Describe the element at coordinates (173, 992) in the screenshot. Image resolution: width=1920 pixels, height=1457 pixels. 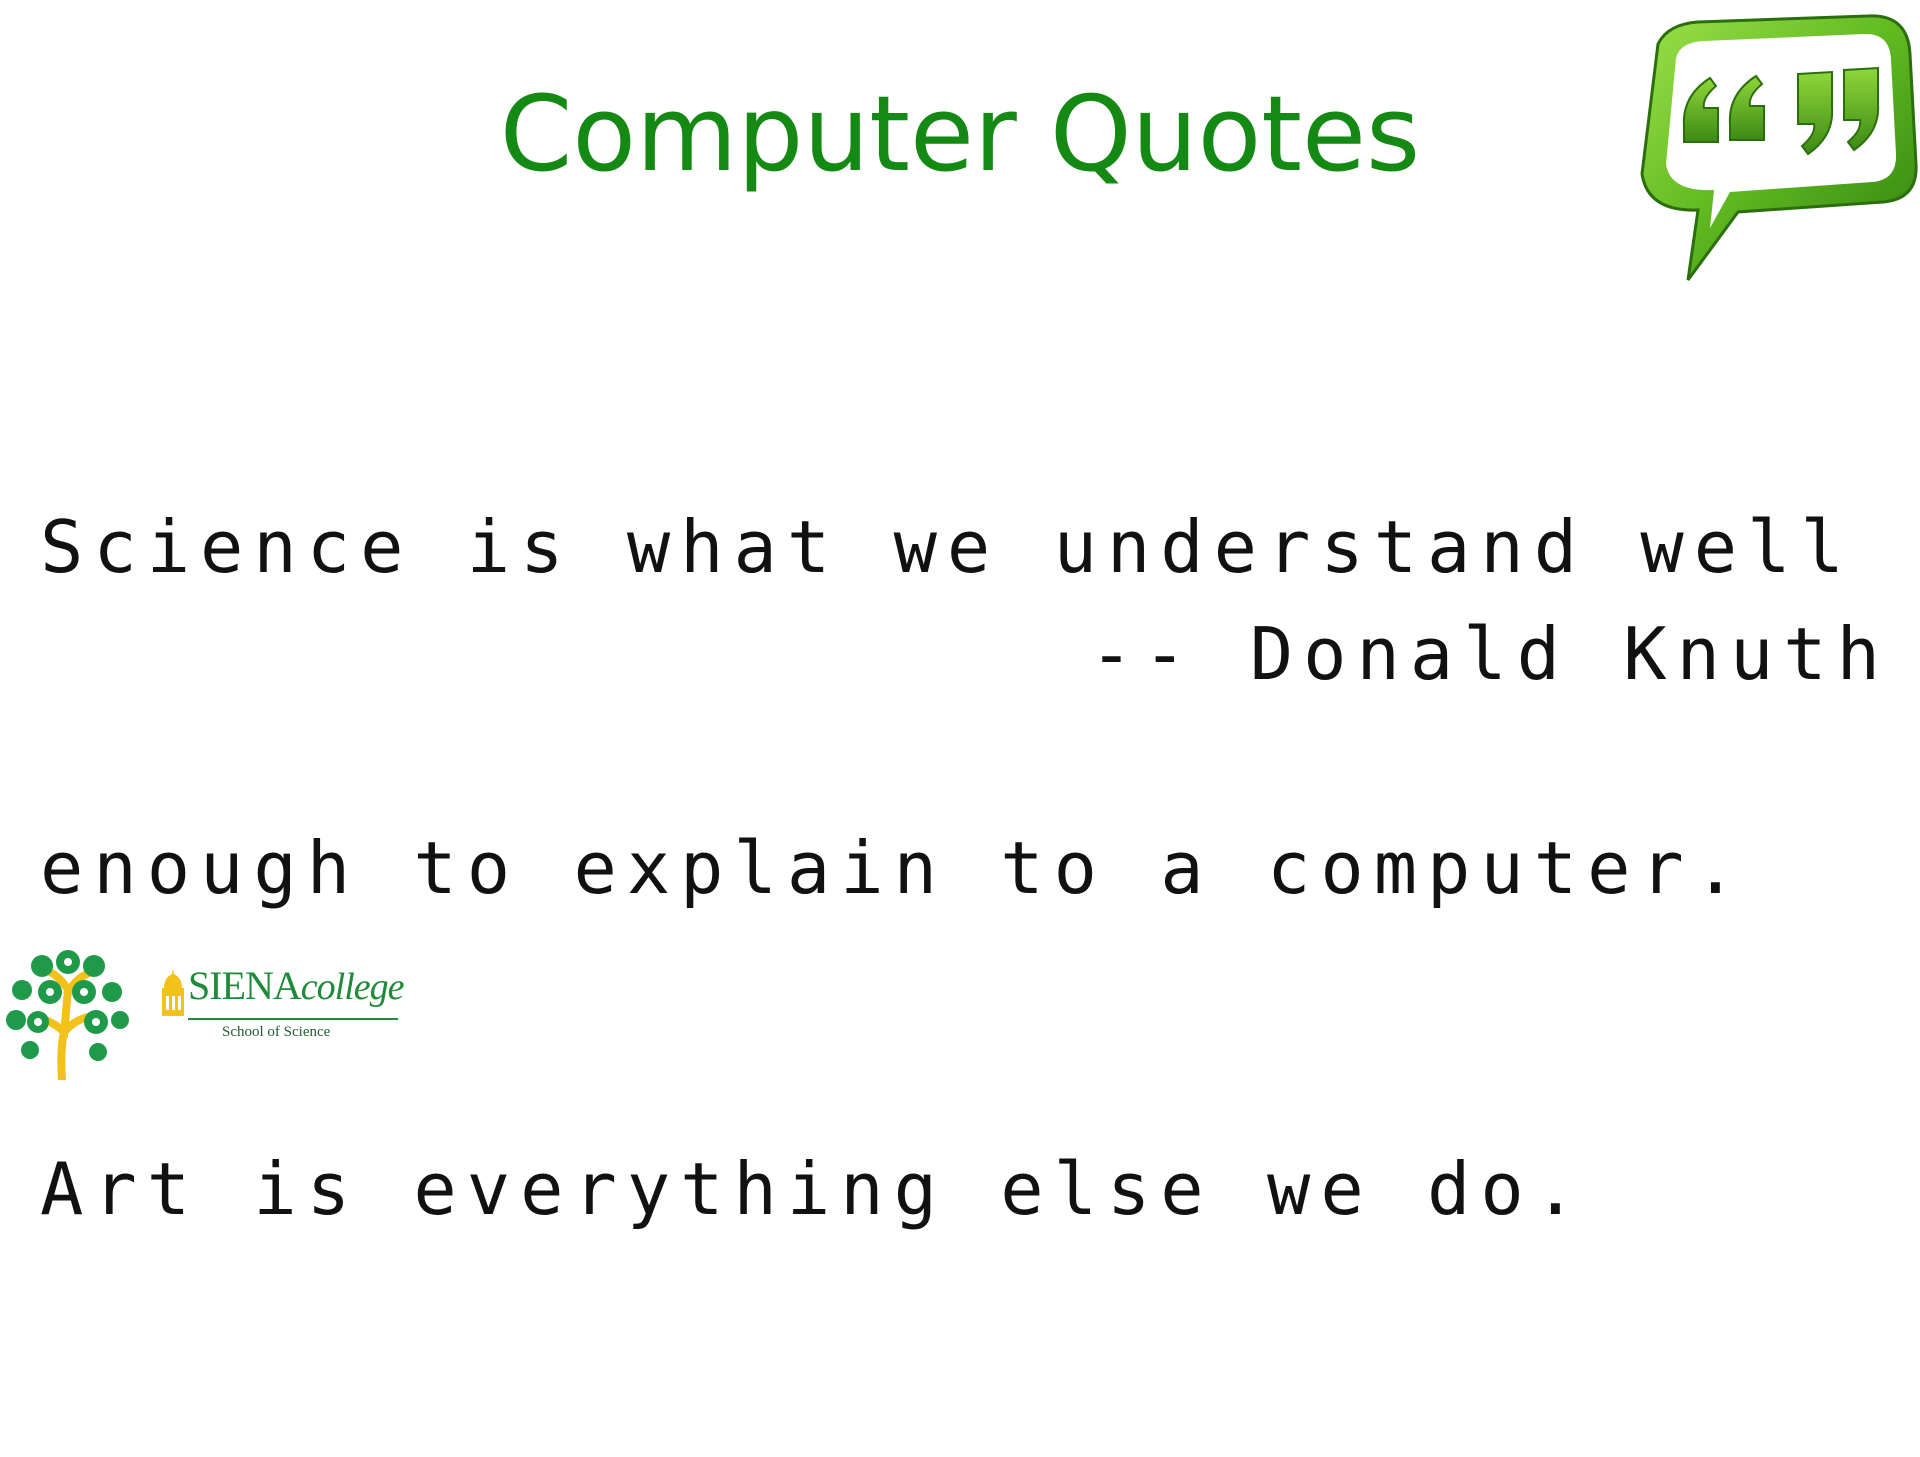
I see `dome-icon` at that location.